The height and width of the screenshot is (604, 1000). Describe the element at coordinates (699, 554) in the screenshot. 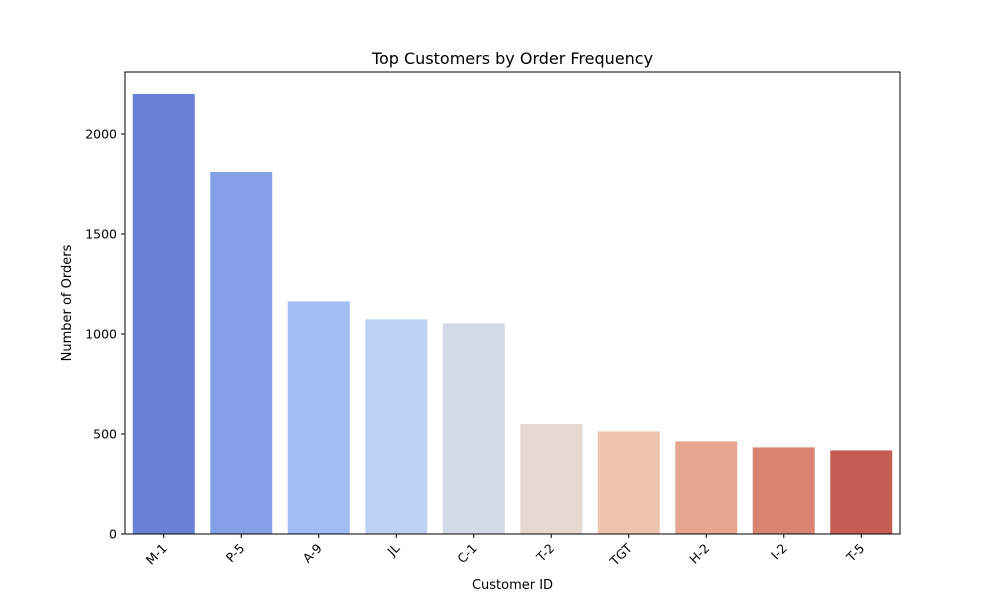

I see `x-tick-label: H-2` at that location.